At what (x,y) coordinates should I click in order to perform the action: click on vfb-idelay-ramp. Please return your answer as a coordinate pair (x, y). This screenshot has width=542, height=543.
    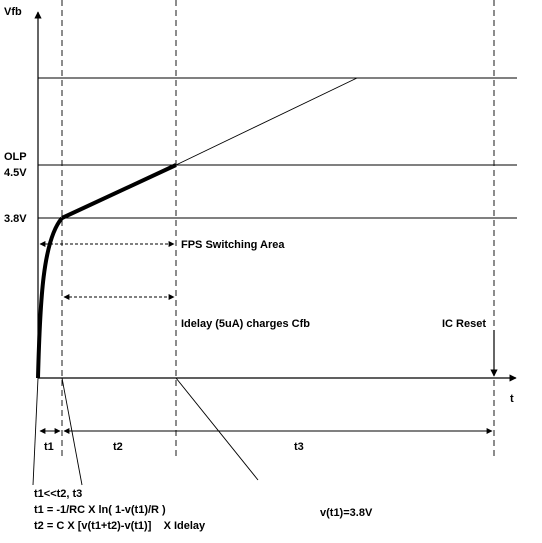
    Looking at the image, I should click on (119, 191).